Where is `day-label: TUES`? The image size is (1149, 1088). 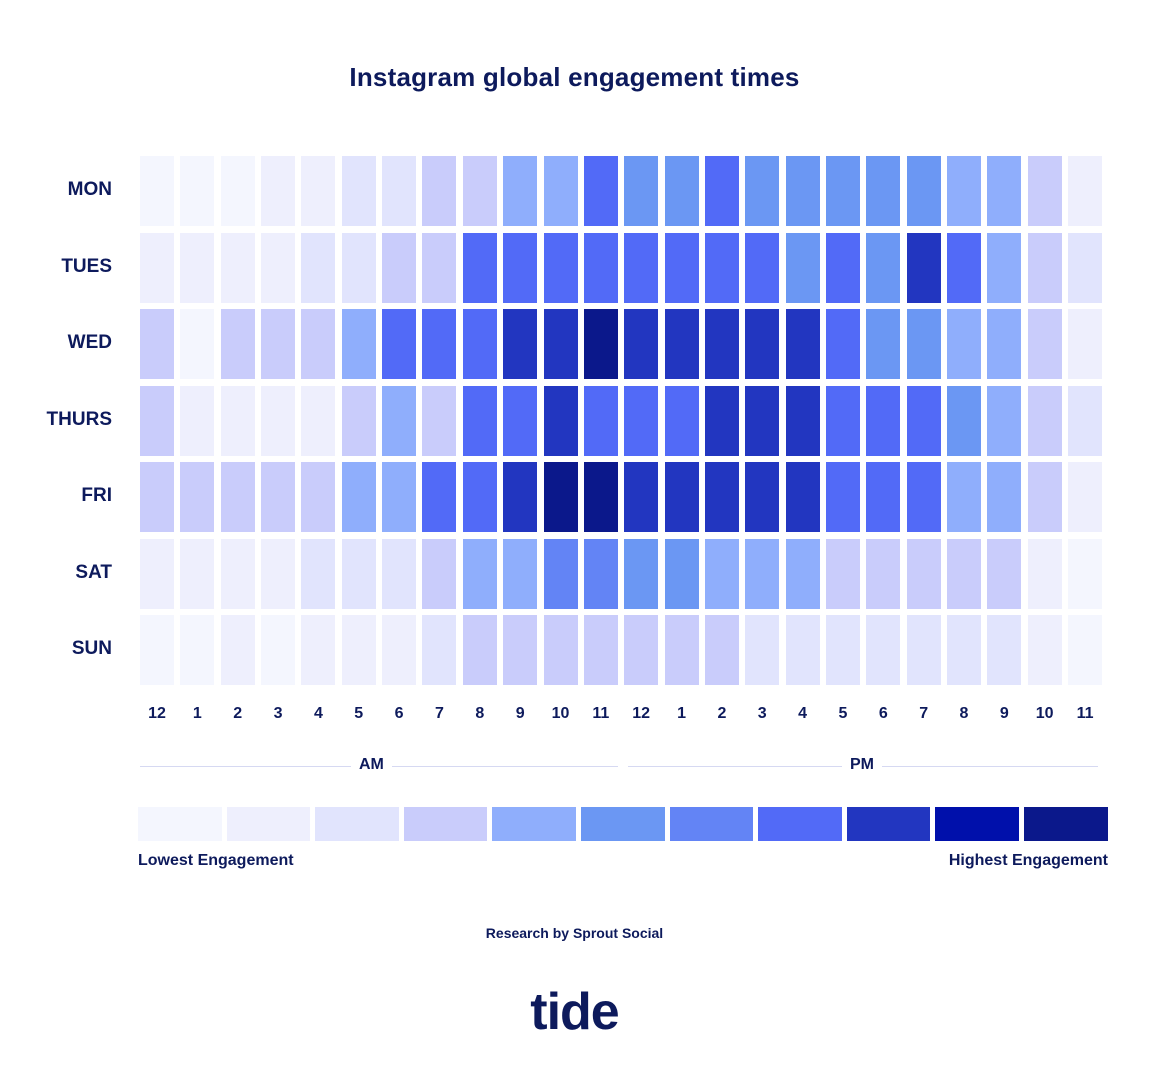
day-label: TUES is located at coordinates (86, 266).